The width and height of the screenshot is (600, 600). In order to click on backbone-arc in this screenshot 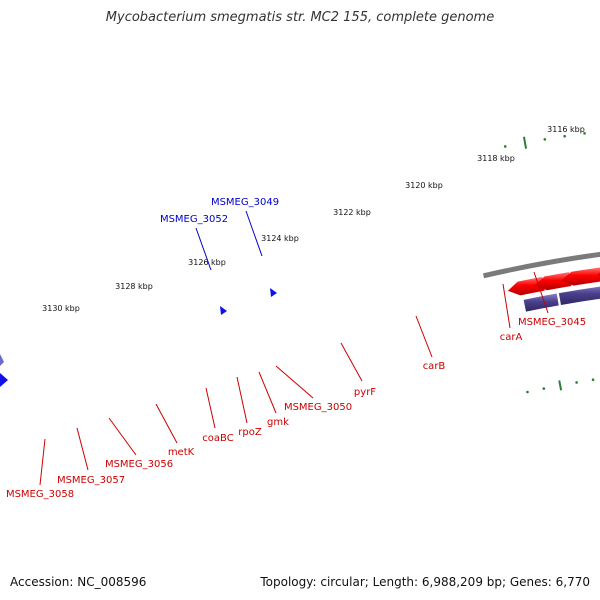, I will do `click(541, 265)`.